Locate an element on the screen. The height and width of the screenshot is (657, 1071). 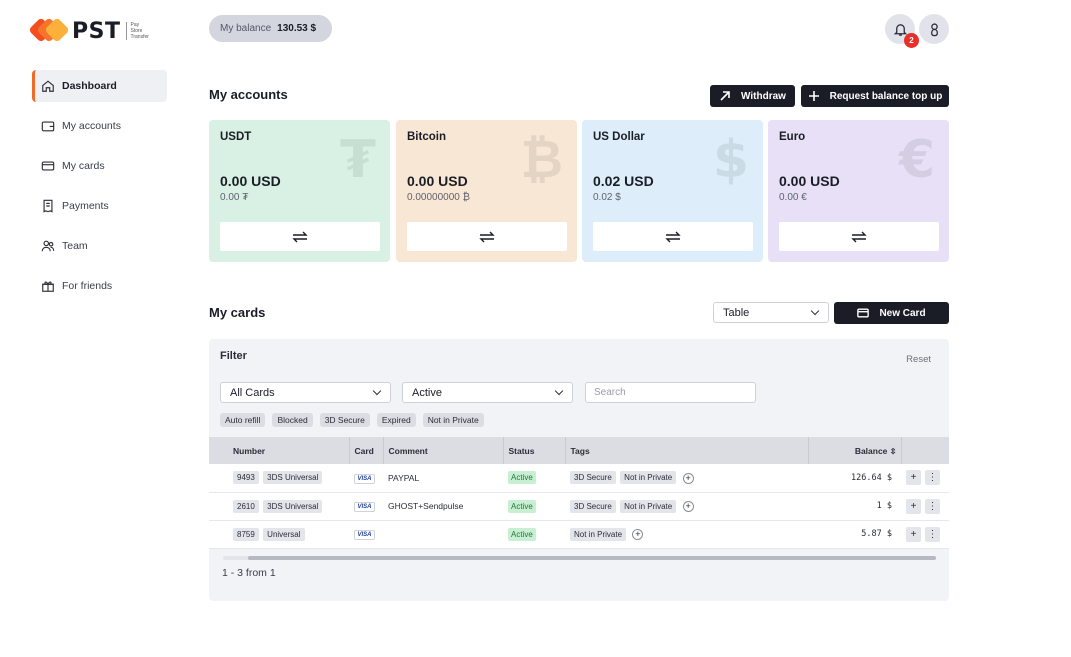
sidebar-item-payments: Payments is located at coordinates (99, 206).